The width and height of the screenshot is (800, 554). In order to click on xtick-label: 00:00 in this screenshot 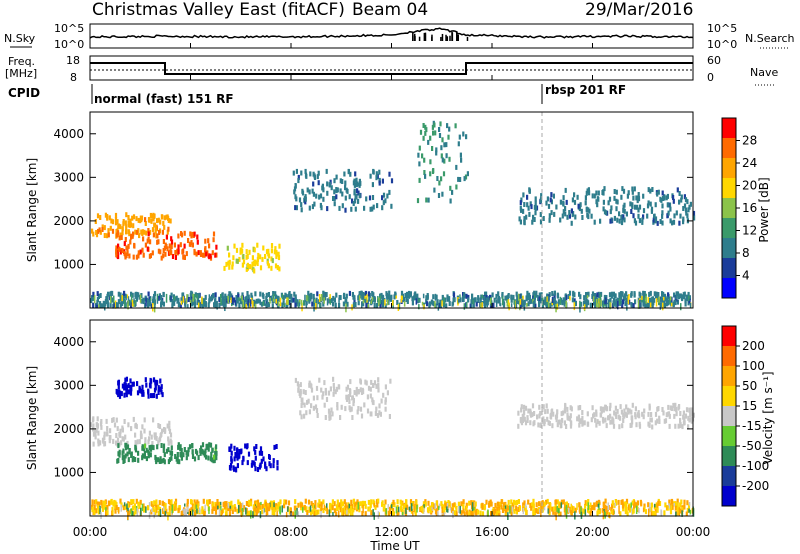, I will do `click(90, 532)`.